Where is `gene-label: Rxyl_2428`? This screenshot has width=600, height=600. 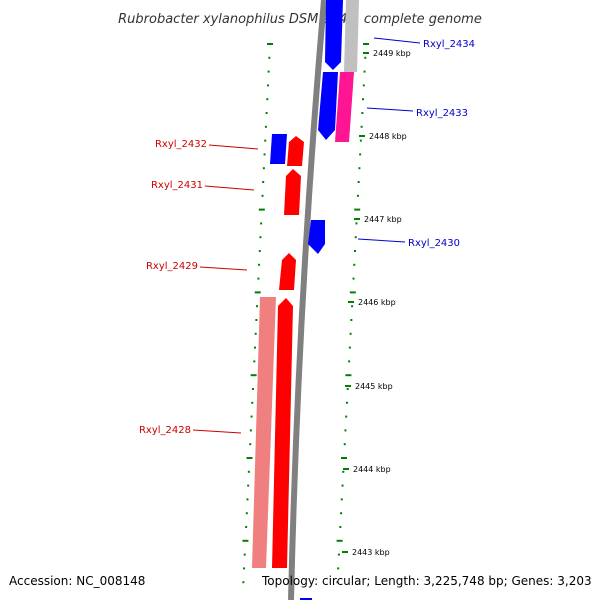 gene-label: Rxyl_2428 is located at coordinates (165, 430).